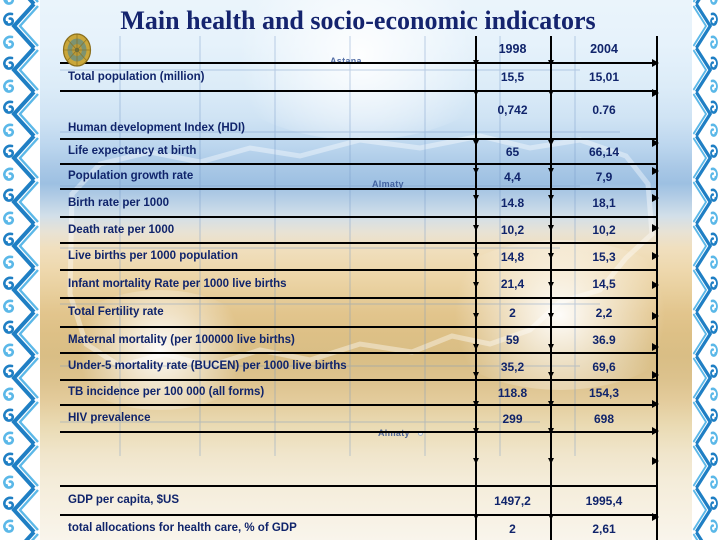 This screenshot has width=720, height=540. What do you see at coordinates (604, 392) in the screenshot?
I see `table-cell-2004: 154,3` at bounding box center [604, 392].